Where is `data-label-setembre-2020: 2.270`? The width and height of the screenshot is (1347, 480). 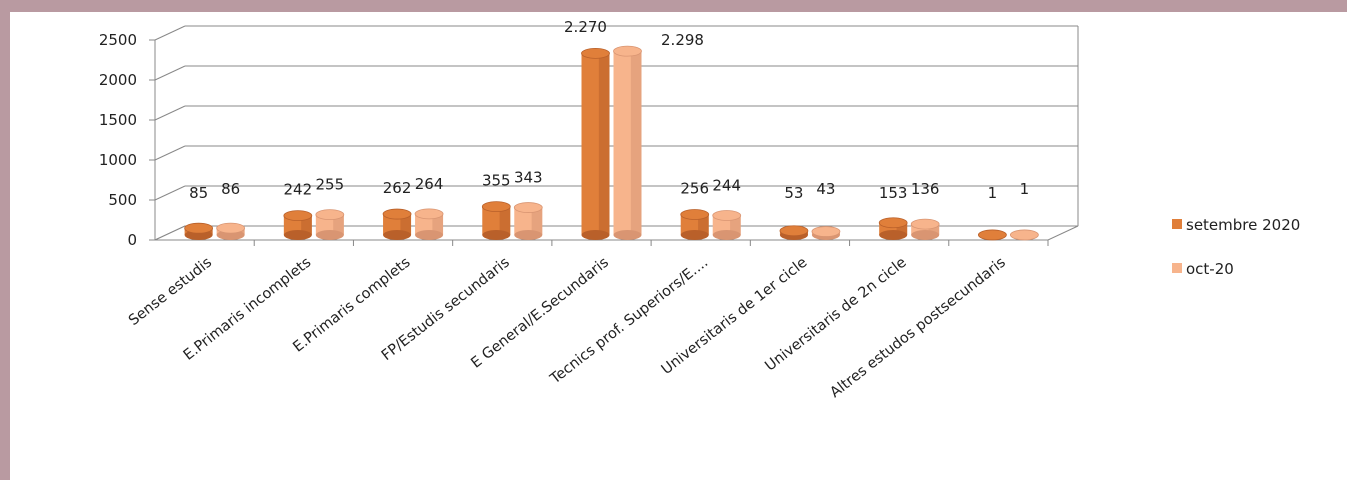 data-label-setembre-2020: 2.270 is located at coordinates (585, 27).